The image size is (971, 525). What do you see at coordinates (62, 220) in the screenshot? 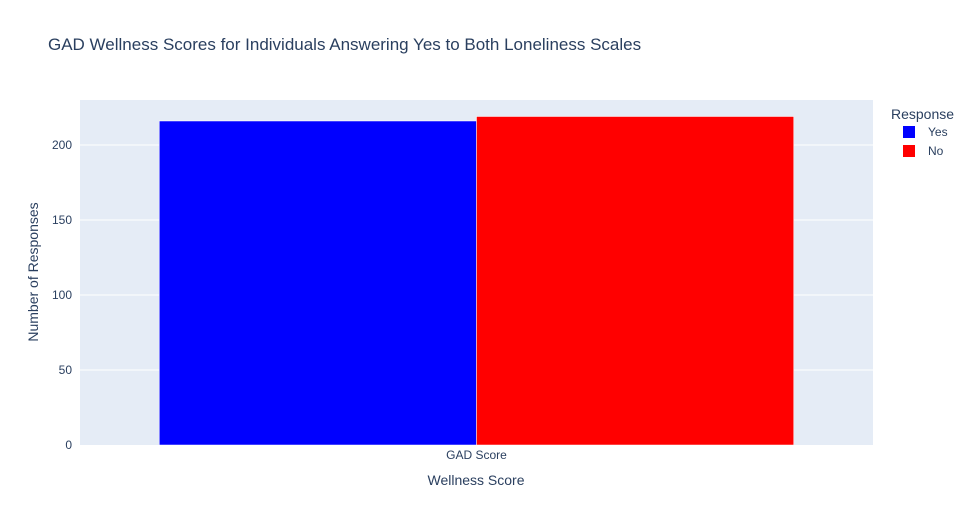
I see `y-tick-label: 150` at bounding box center [62, 220].